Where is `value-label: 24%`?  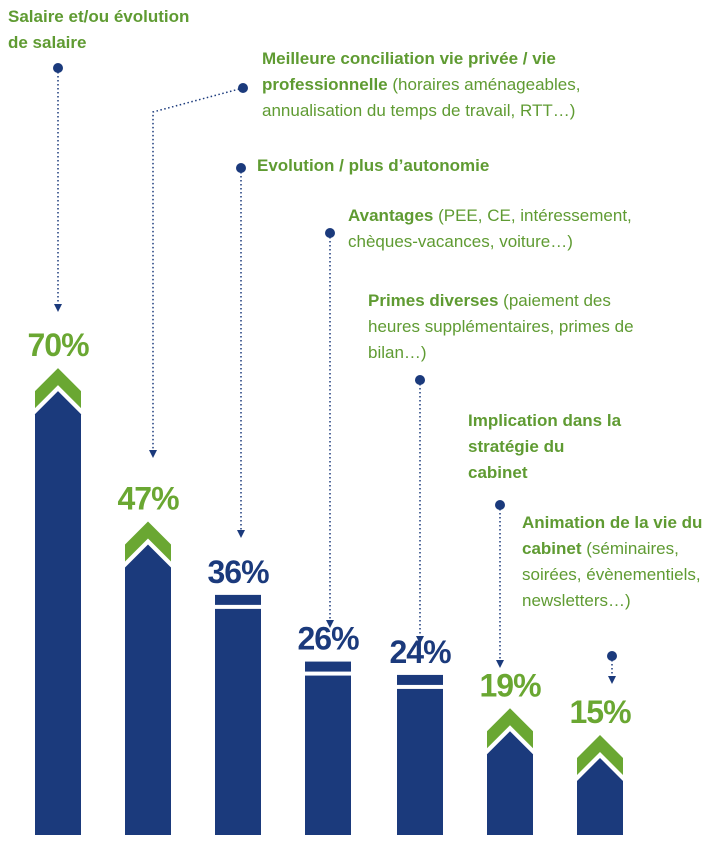 value-label: 24% is located at coordinates (420, 652).